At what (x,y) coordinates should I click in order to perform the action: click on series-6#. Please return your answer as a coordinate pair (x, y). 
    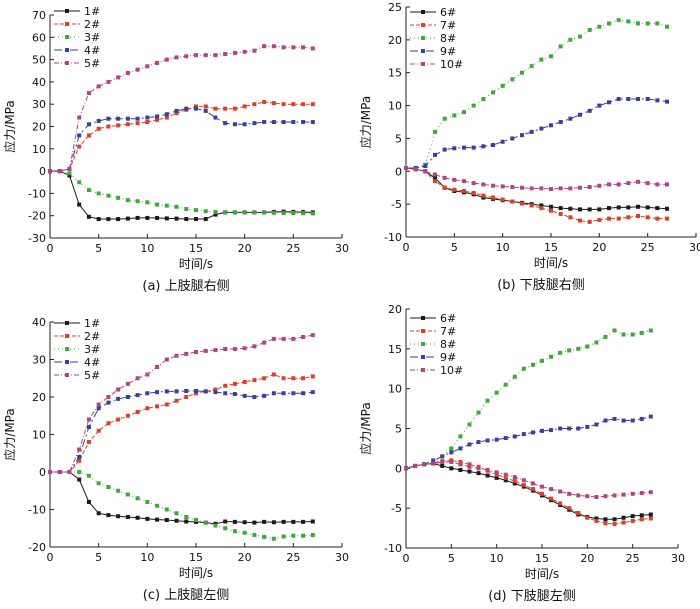
    Looking at the image, I should click on (528, 491).